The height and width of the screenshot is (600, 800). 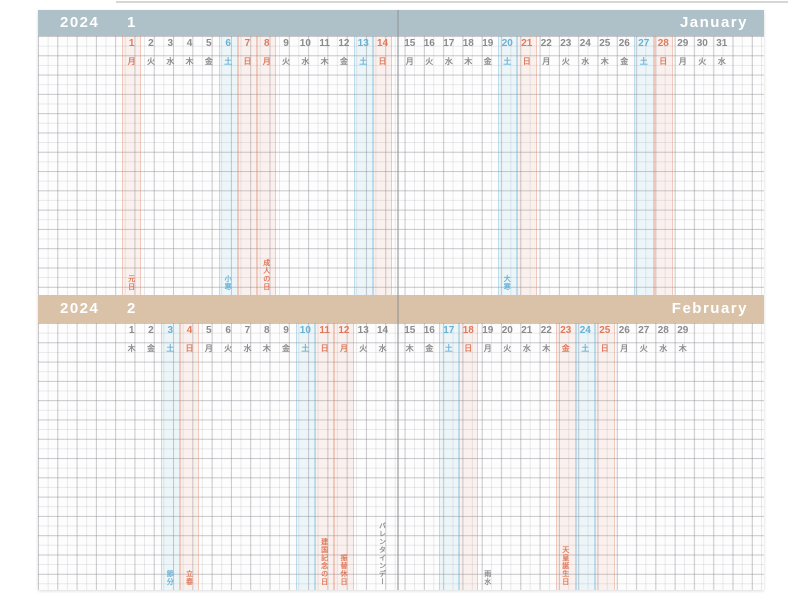 I want to click on day-number: 20, so click(x=507, y=43).